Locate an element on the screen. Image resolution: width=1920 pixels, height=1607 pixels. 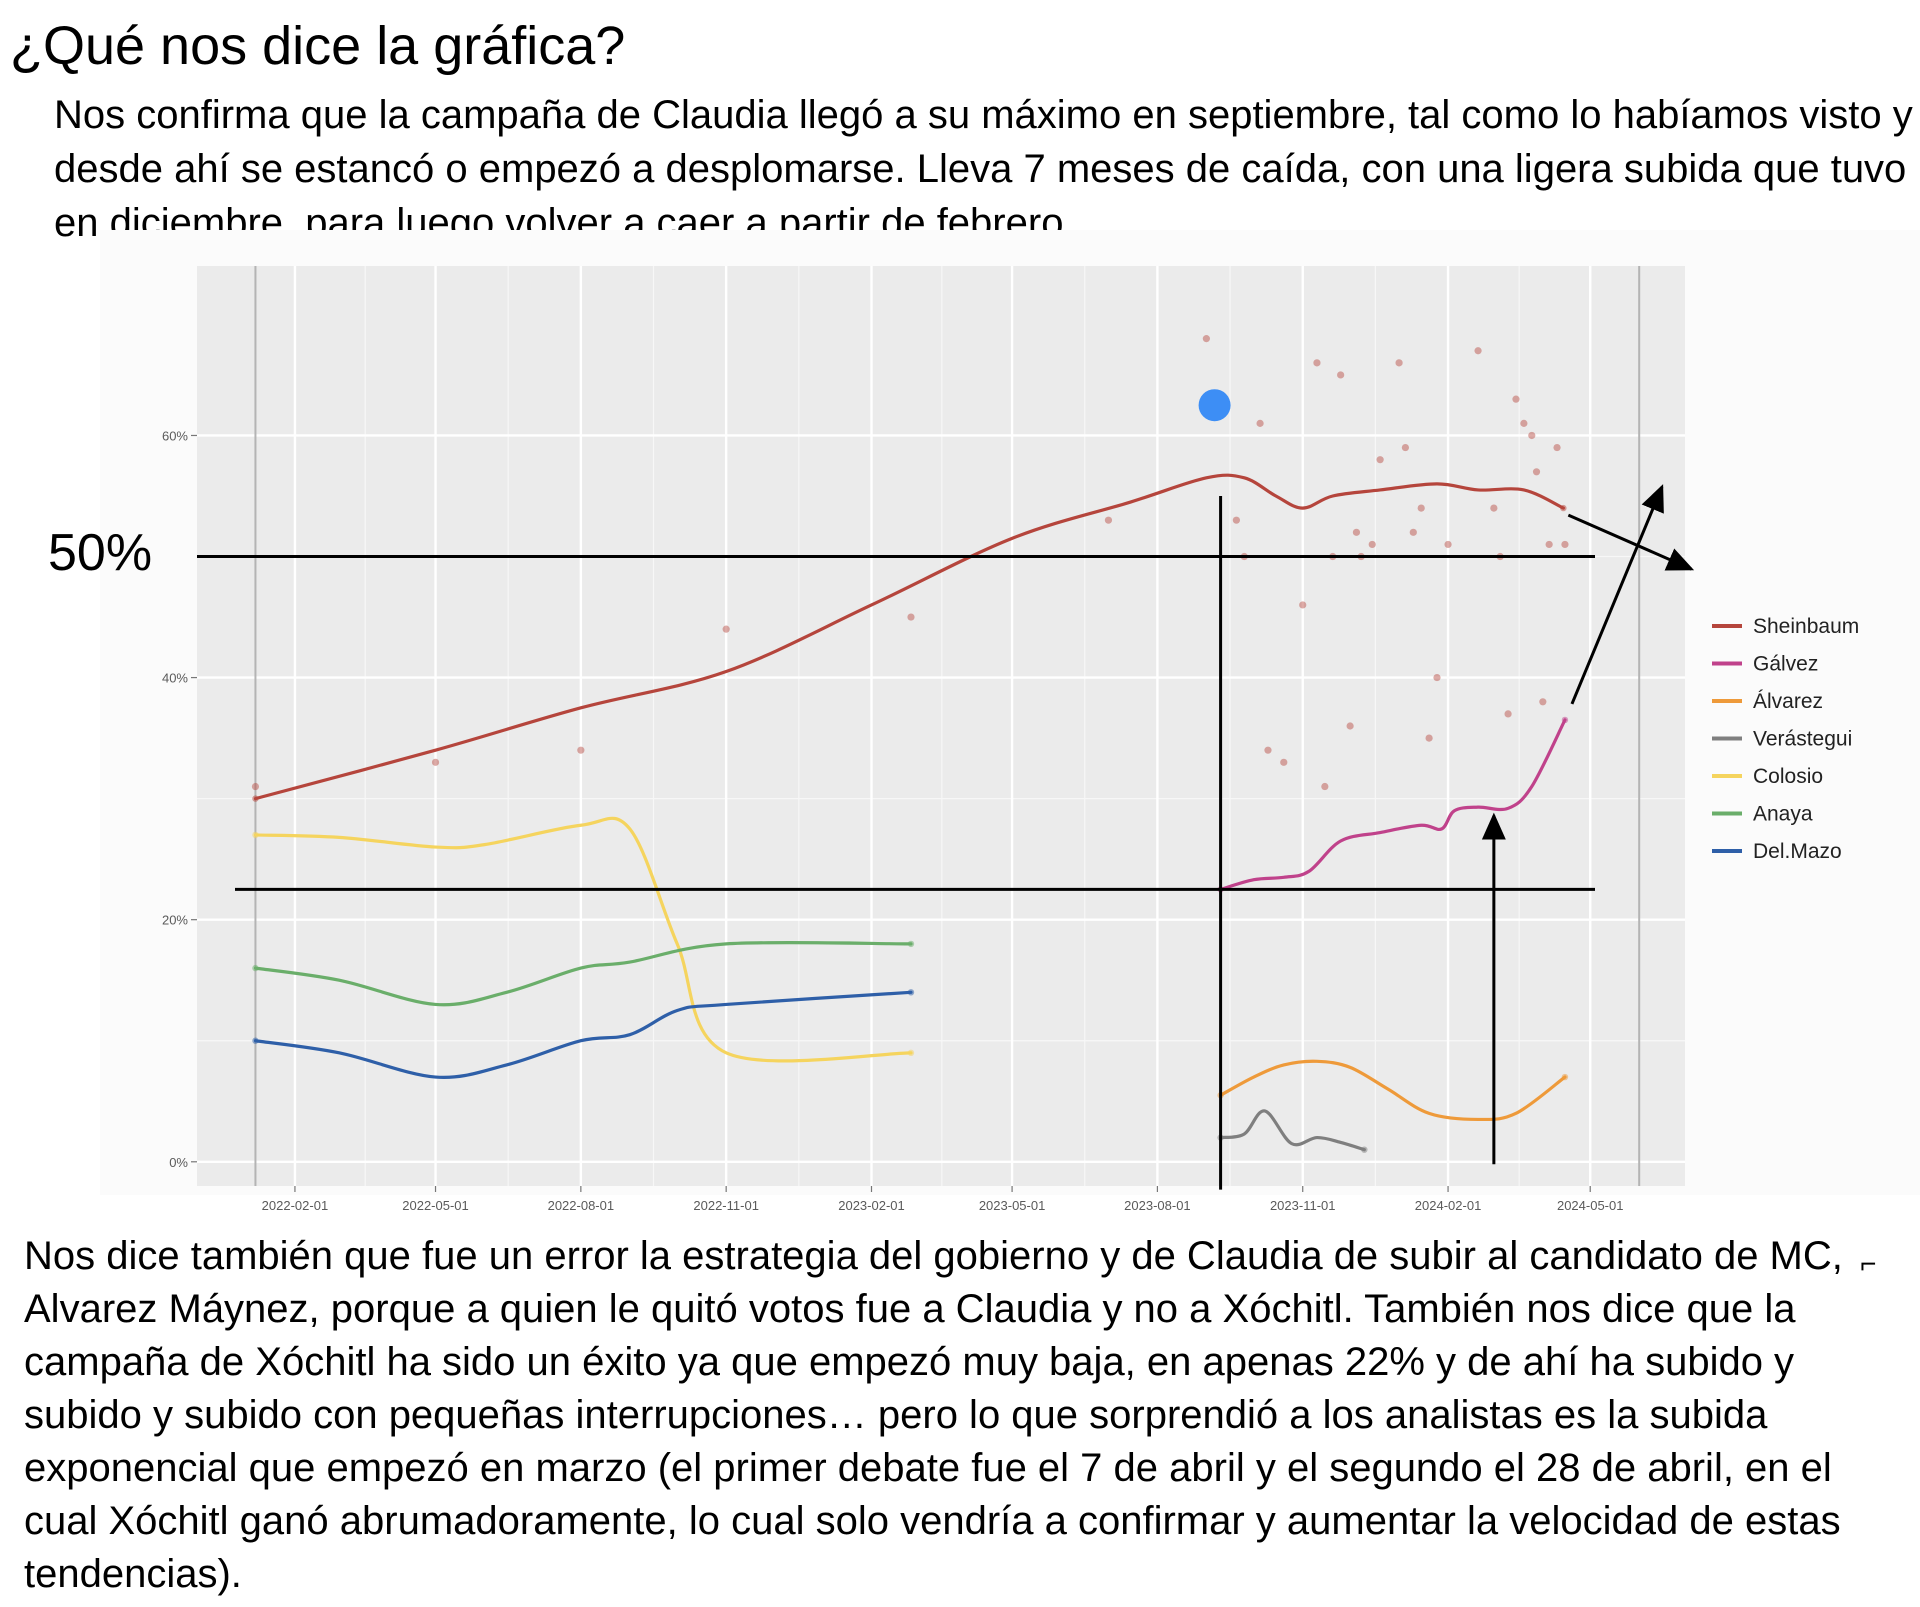
series-line-alvarez is located at coordinates (1392, 1090).